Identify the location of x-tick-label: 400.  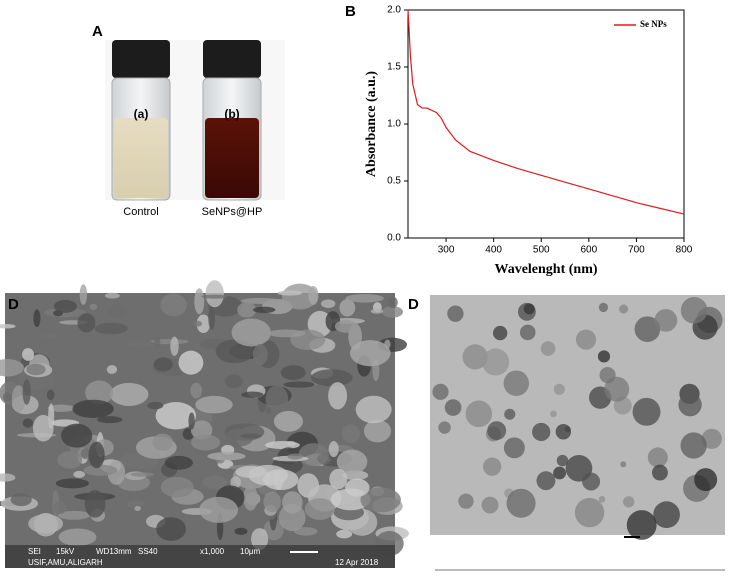
(493, 250).